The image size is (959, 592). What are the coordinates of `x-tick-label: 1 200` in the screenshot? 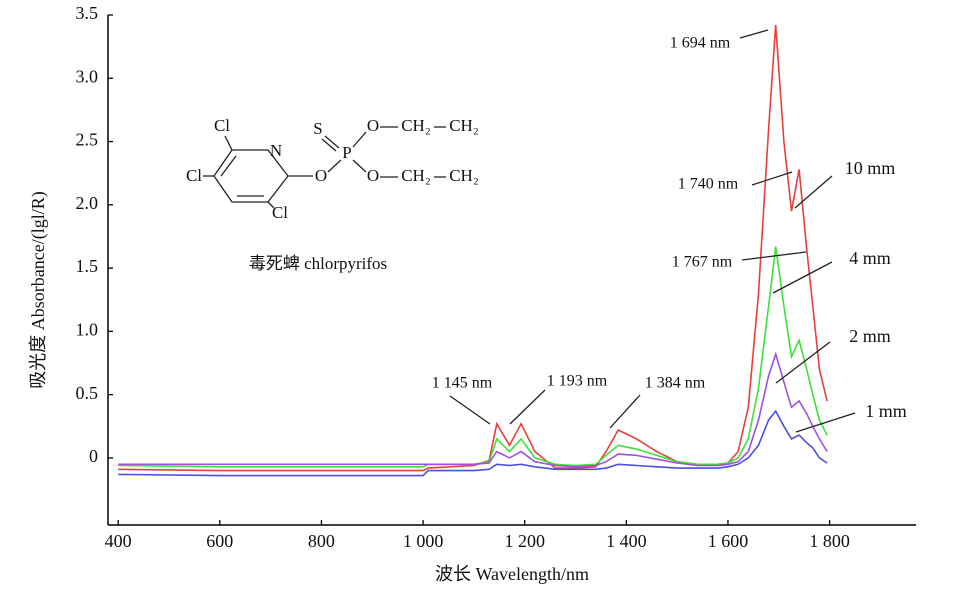 It's located at (524, 541).